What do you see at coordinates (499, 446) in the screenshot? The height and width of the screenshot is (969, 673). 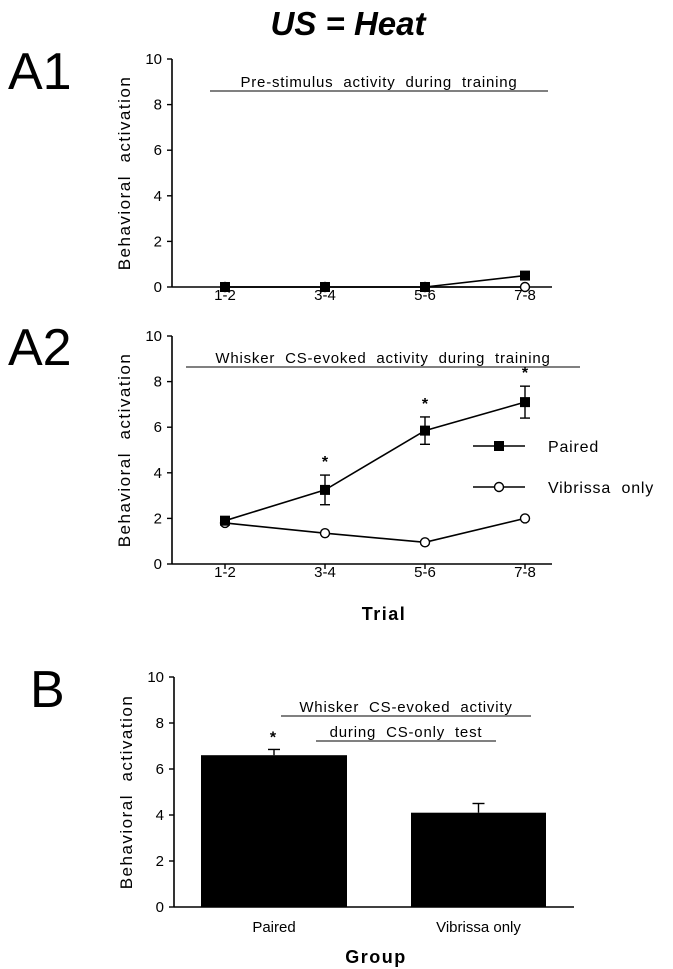 I see `legend-marker-square` at bounding box center [499, 446].